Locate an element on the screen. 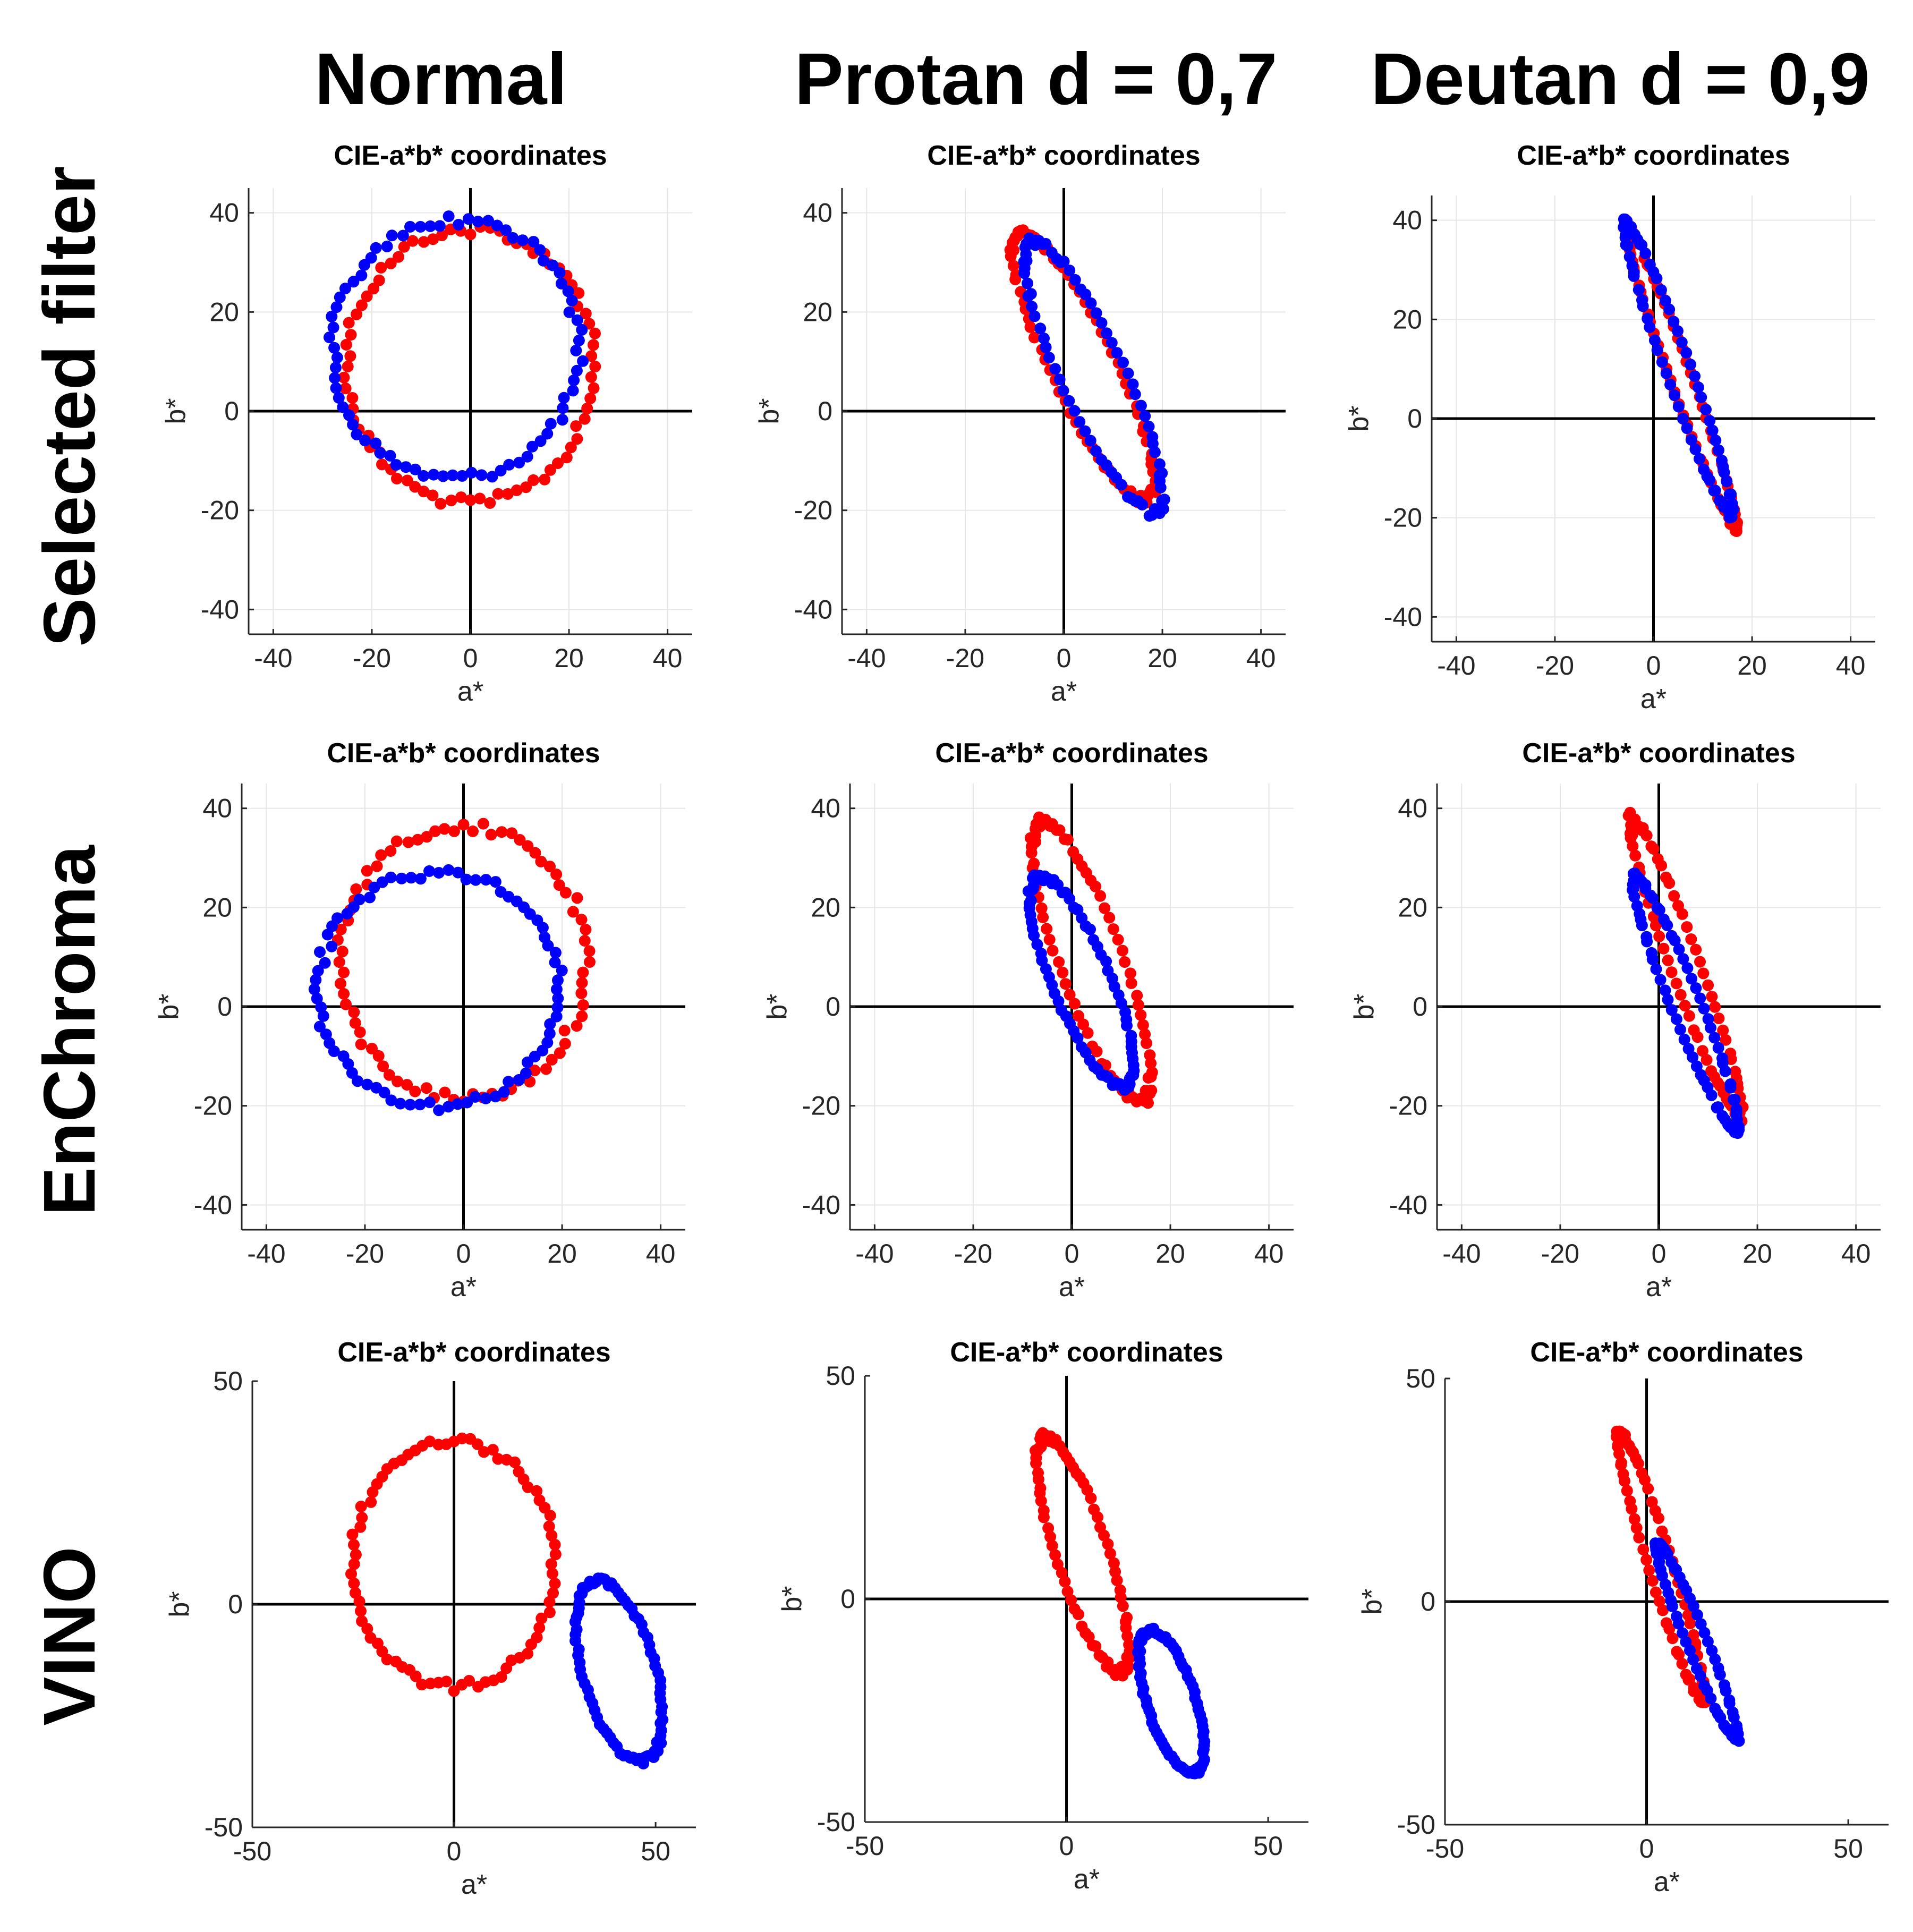 Image resolution: width=1913 pixels, height=1932 pixels. y-tick-label: 0 is located at coordinates (847, 1599).